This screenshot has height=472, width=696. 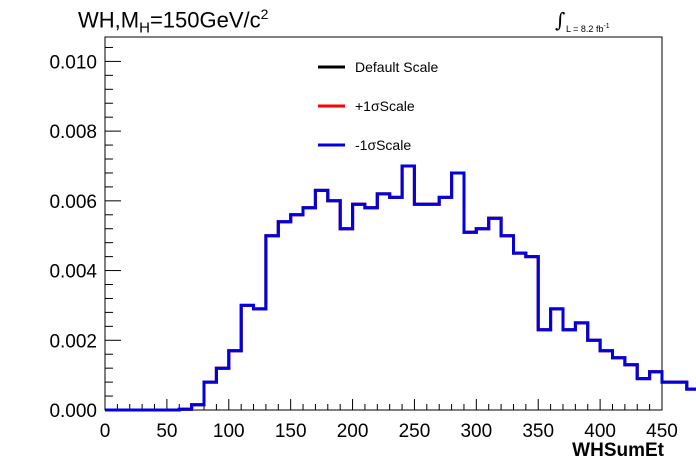 What do you see at coordinates (585, 29) in the screenshot?
I see `lumi-text: L = 8.2 fb` at bounding box center [585, 29].